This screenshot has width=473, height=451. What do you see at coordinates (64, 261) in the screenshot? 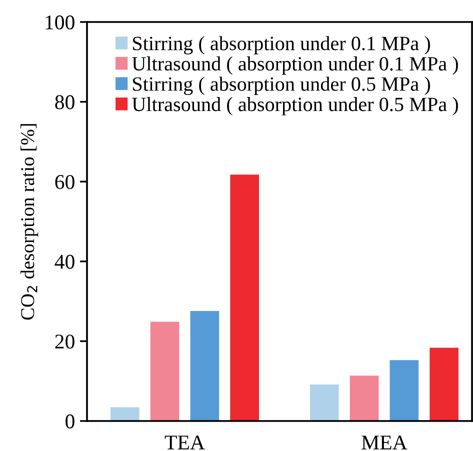
I see `y-tick-label: 40` at bounding box center [64, 261].